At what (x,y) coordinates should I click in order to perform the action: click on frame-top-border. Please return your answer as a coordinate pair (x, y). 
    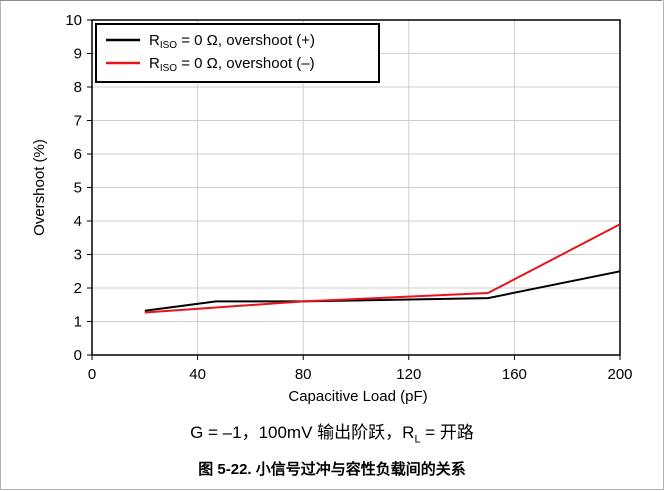
    Looking at the image, I should click on (331, 0).